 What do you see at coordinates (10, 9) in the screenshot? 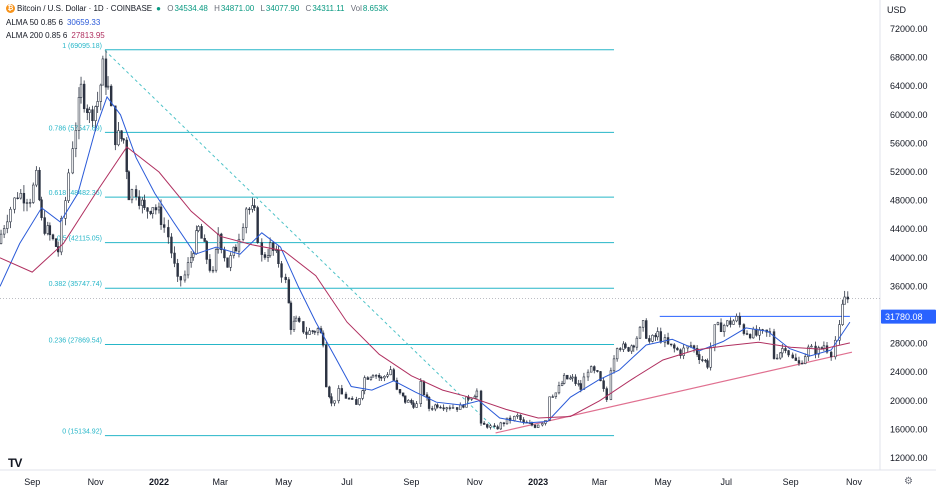
I see `bitcoin-icon: ₿` at bounding box center [10, 9].